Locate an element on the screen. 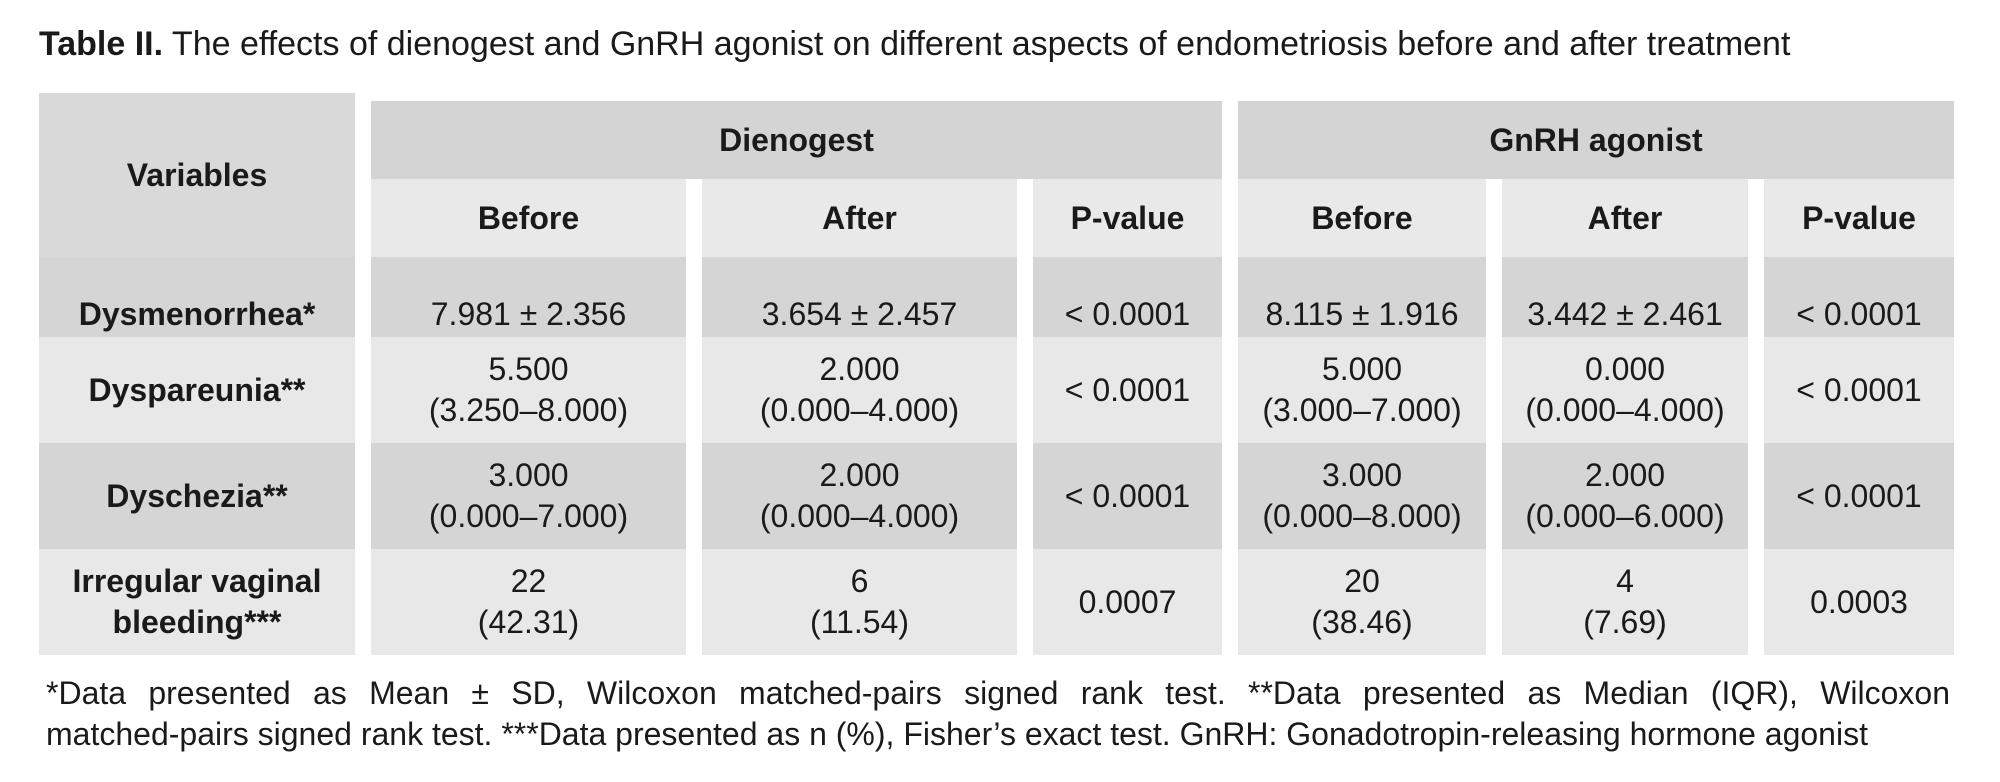 The width and height of the screenshot is (2000, 782). table-cell: 5.500 (3.250–8.000) is located at coordinates (528, 390).